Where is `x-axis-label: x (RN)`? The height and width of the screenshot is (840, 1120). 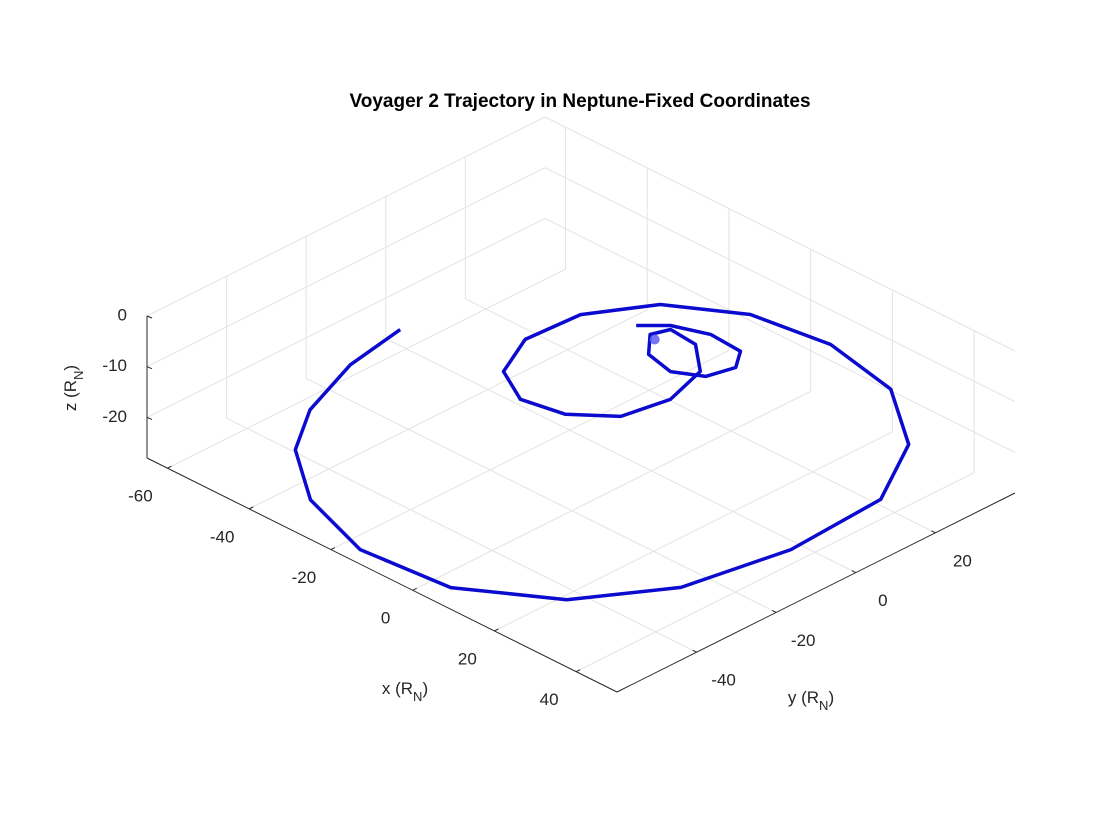 x-axis-label: x (RN) is located at coordinates (405, 691).